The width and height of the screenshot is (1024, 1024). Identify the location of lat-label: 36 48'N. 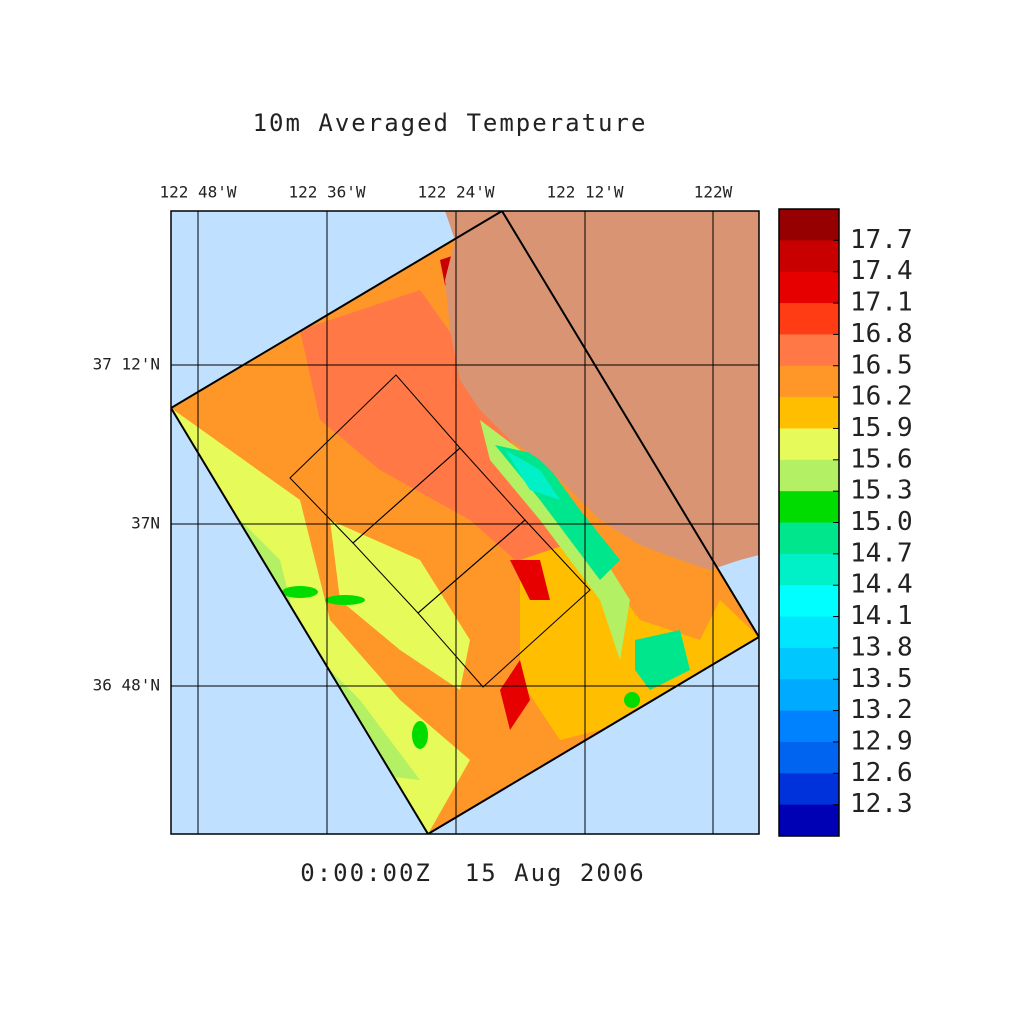
(126, 685).